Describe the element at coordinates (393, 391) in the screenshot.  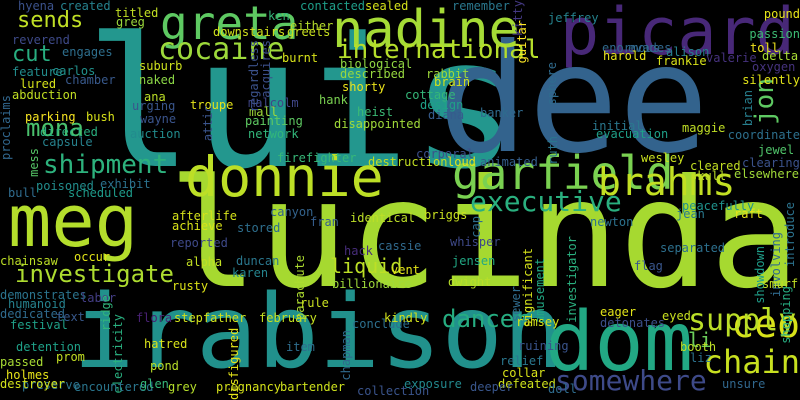
I see `word-collection: collection` at that location.